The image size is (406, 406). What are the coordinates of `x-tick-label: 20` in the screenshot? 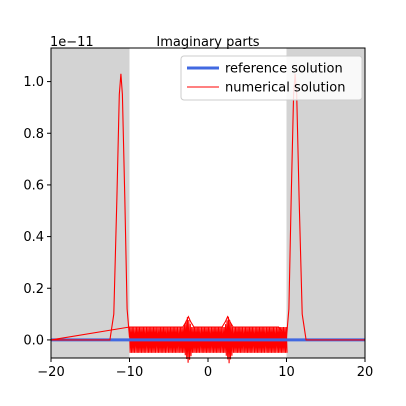 It's located at (365, 372).